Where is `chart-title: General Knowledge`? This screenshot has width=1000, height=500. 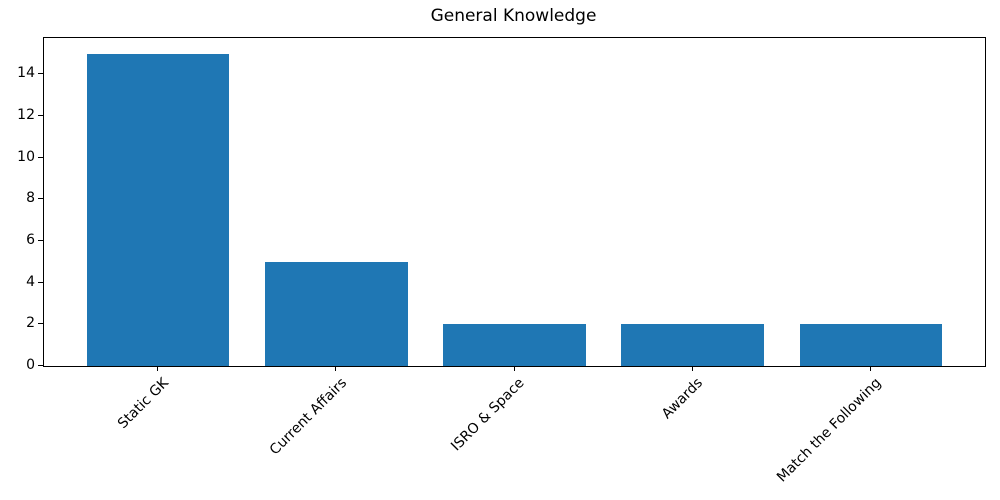 chart-title: General Knowledge is located at coordinates (513, 16).